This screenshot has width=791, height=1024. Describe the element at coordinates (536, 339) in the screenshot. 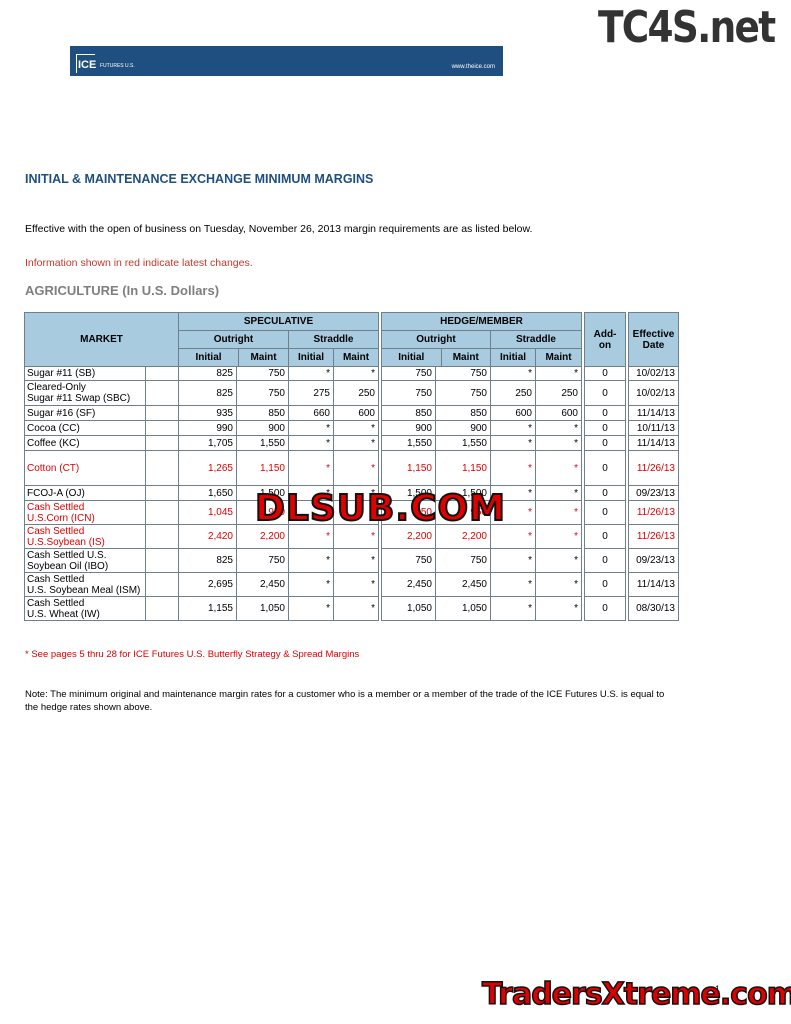

I see `header-cell: Straddle` at that location.